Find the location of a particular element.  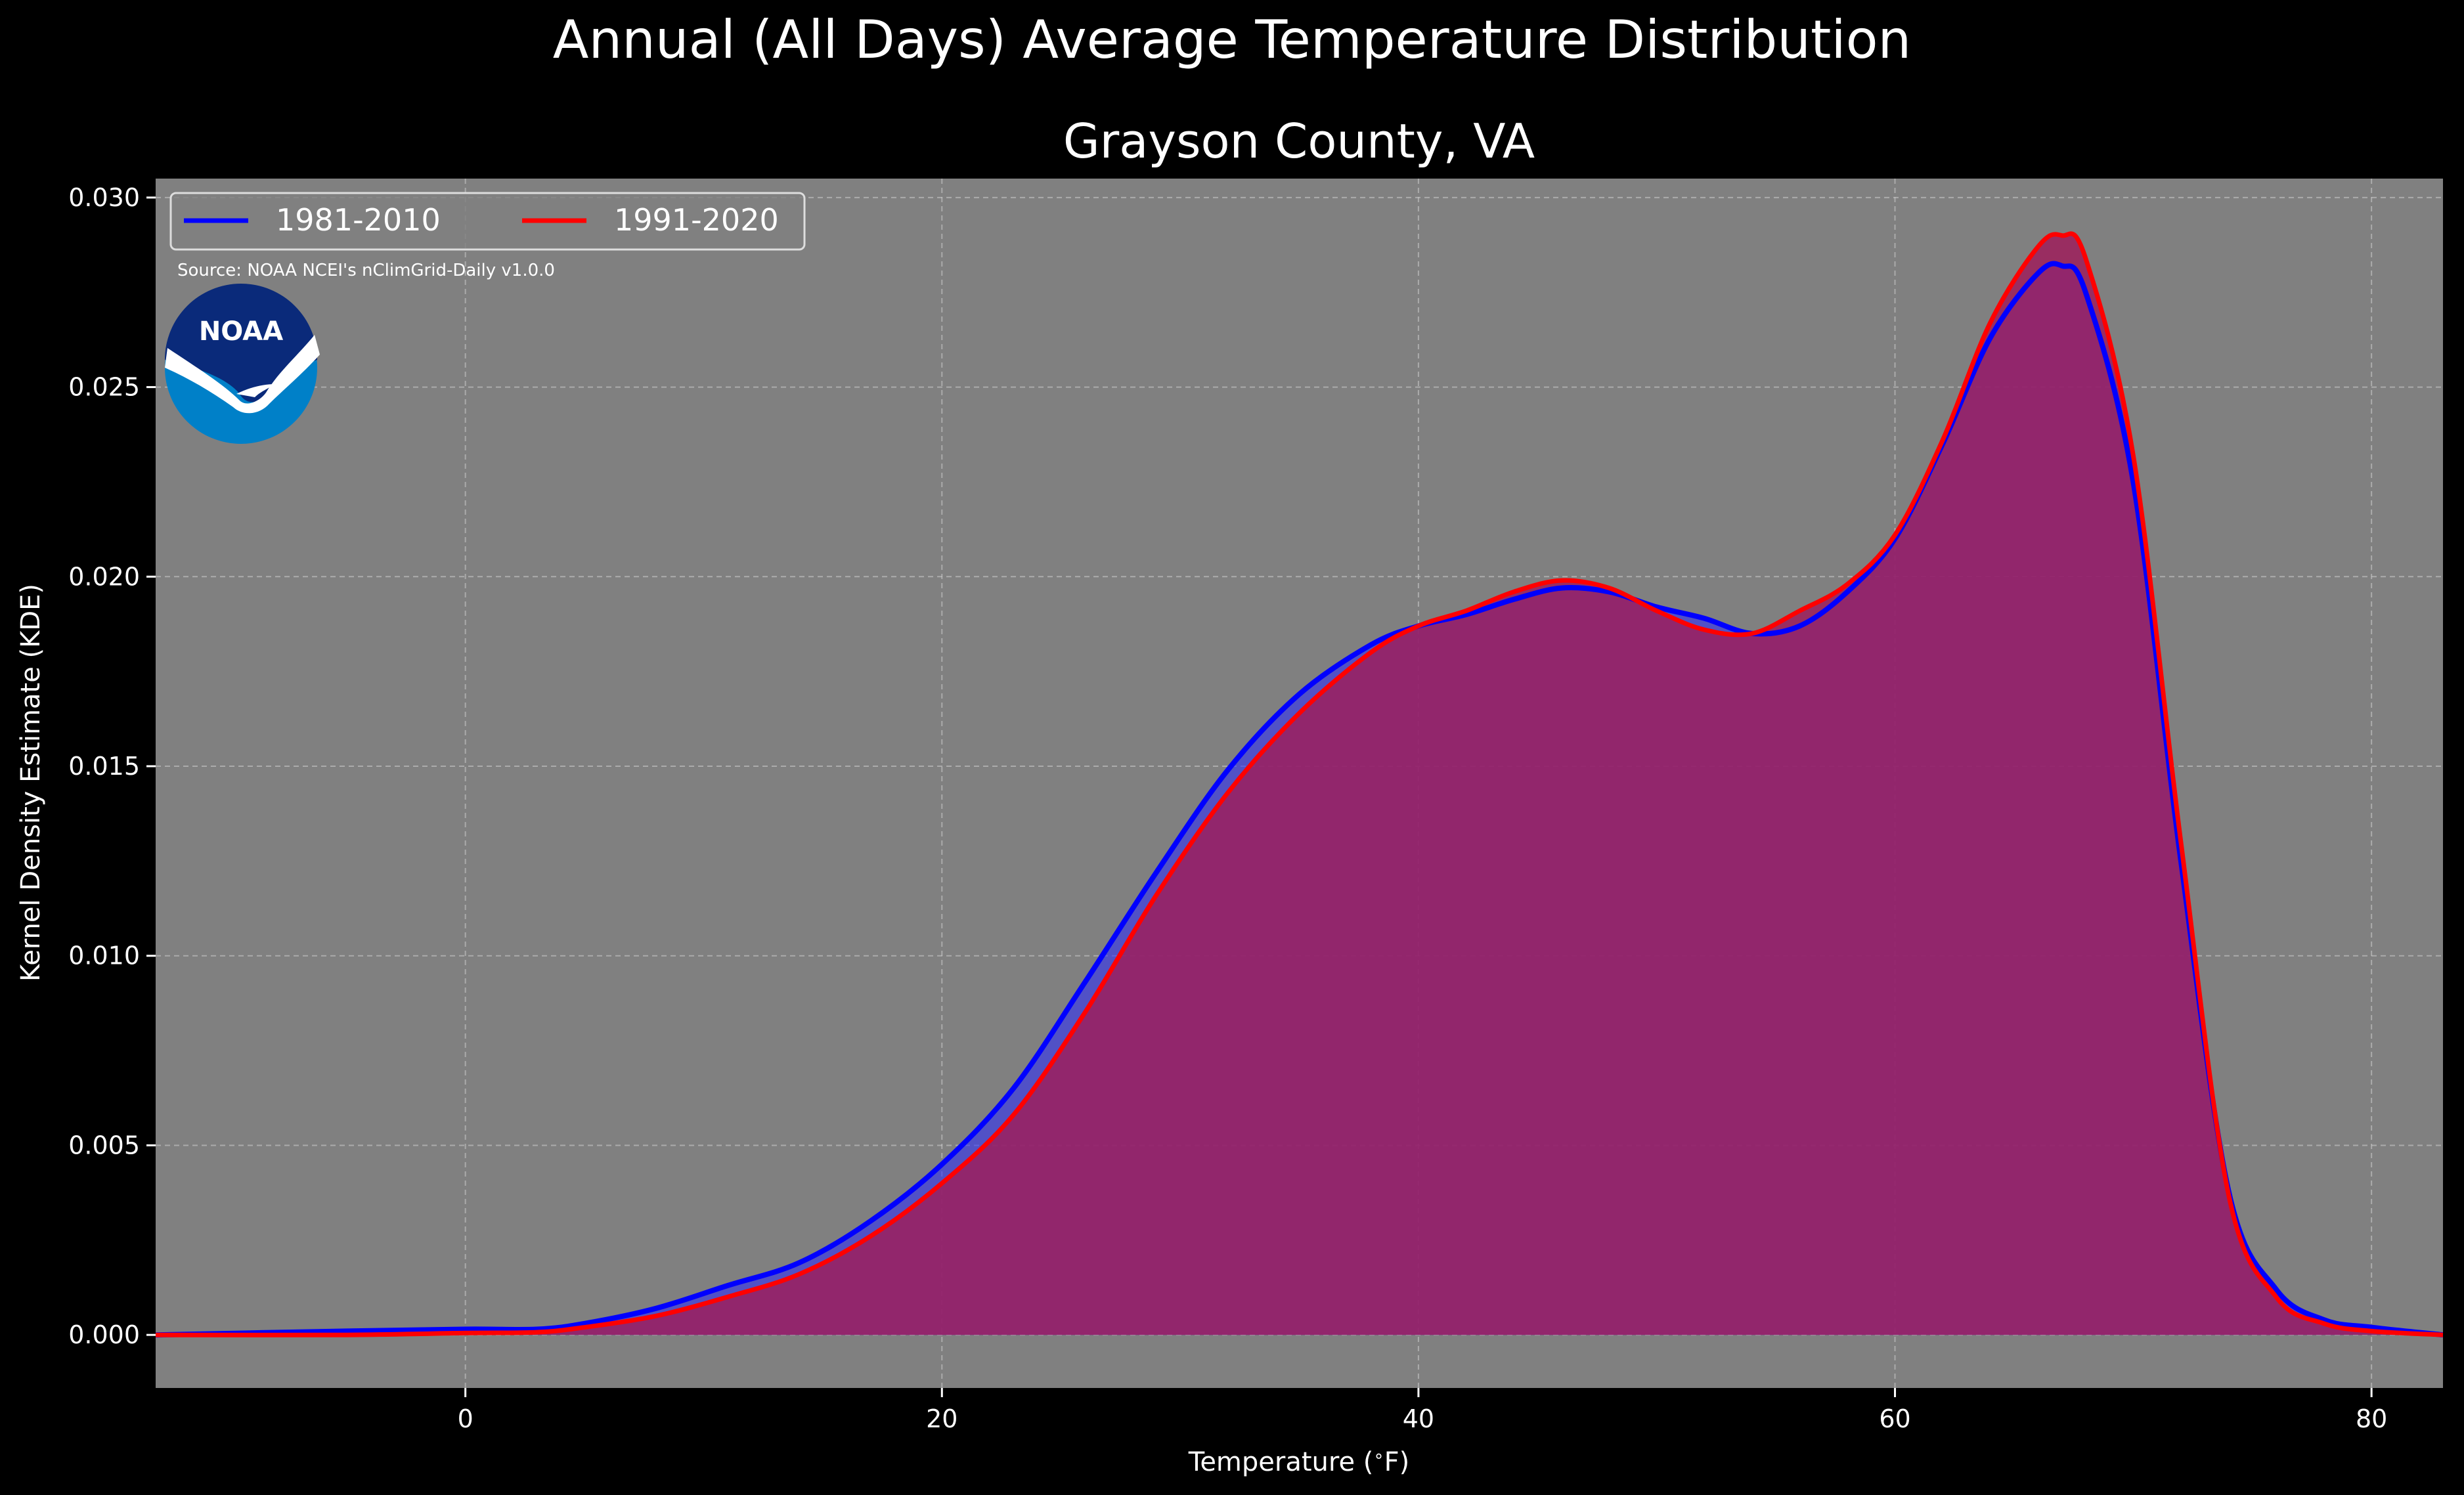

y-tick-label: 0.030 is located at coordinates (104, 197).